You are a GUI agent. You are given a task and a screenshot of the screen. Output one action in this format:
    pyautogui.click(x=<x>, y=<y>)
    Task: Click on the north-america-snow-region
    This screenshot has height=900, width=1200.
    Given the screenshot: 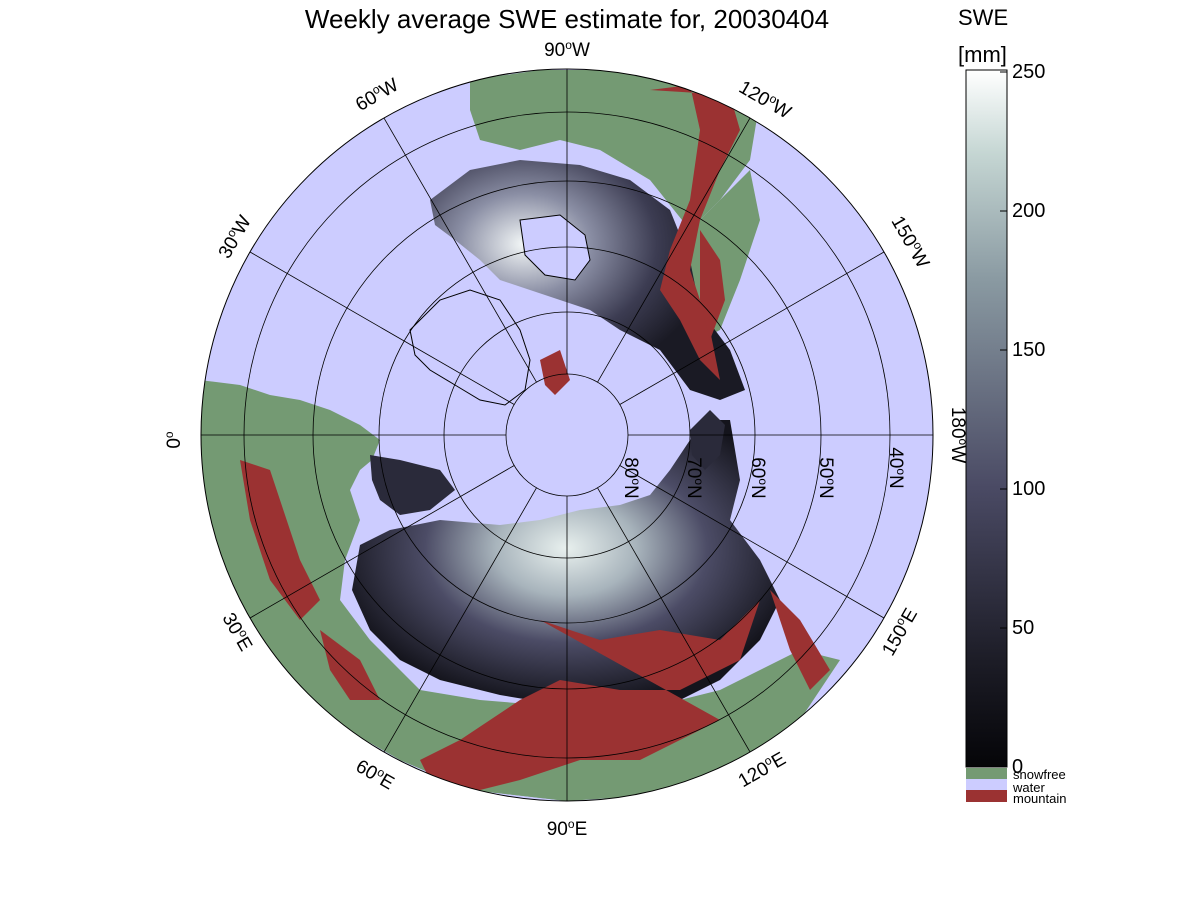 What is the action you would take?
    pyautogui.click(x=587, y=280)
    